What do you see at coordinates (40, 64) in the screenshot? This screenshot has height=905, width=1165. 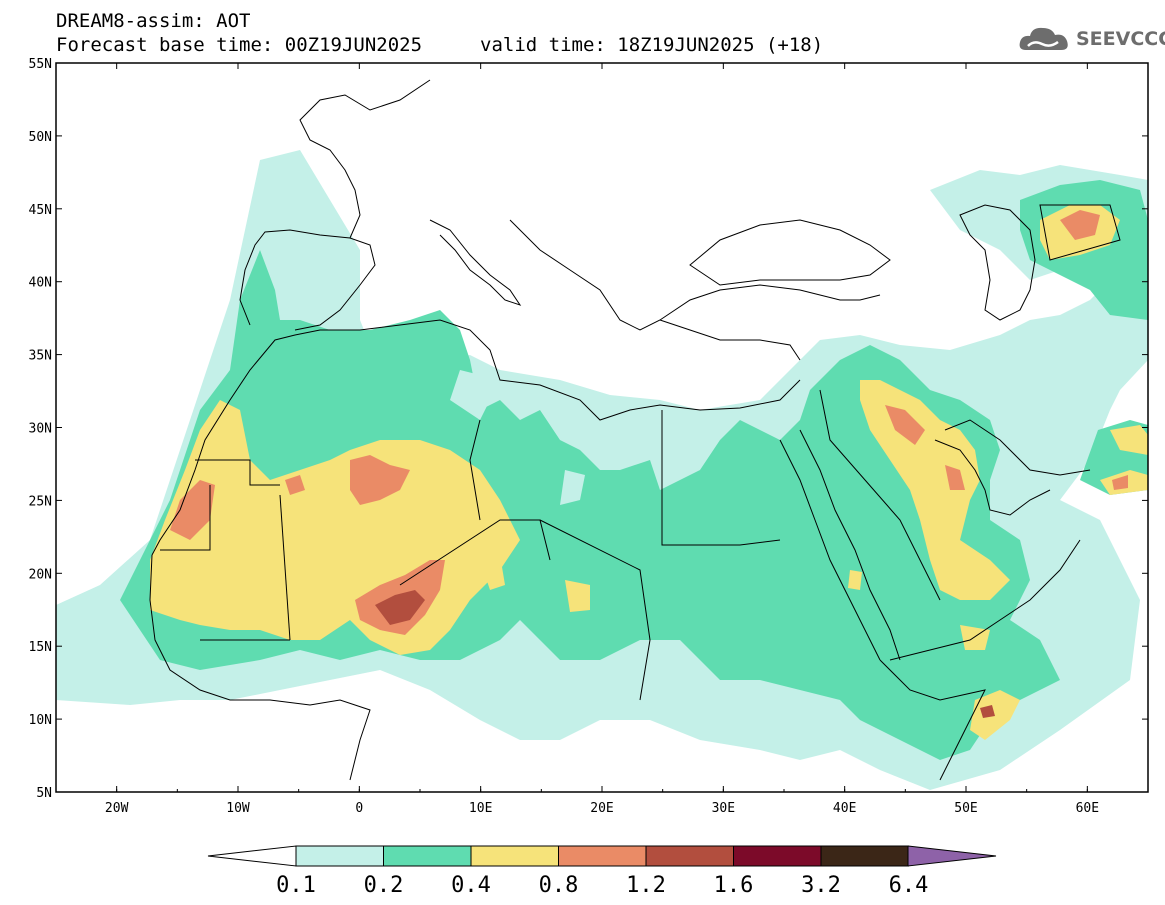 I see `y-tick-label: 55N` at bounding box center [40, 64].